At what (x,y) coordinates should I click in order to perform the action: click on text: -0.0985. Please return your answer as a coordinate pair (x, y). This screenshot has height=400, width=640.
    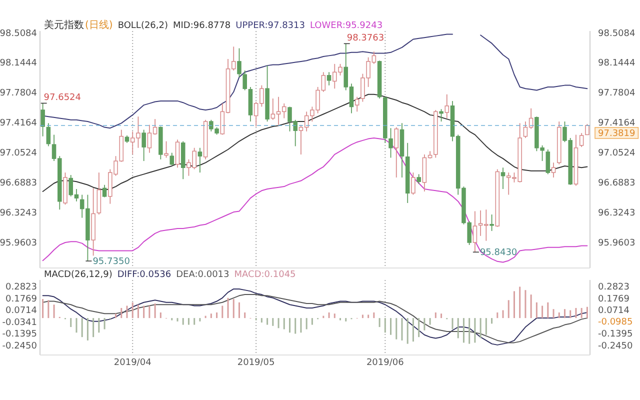
    Looking at the image, I should click on (615, 323).